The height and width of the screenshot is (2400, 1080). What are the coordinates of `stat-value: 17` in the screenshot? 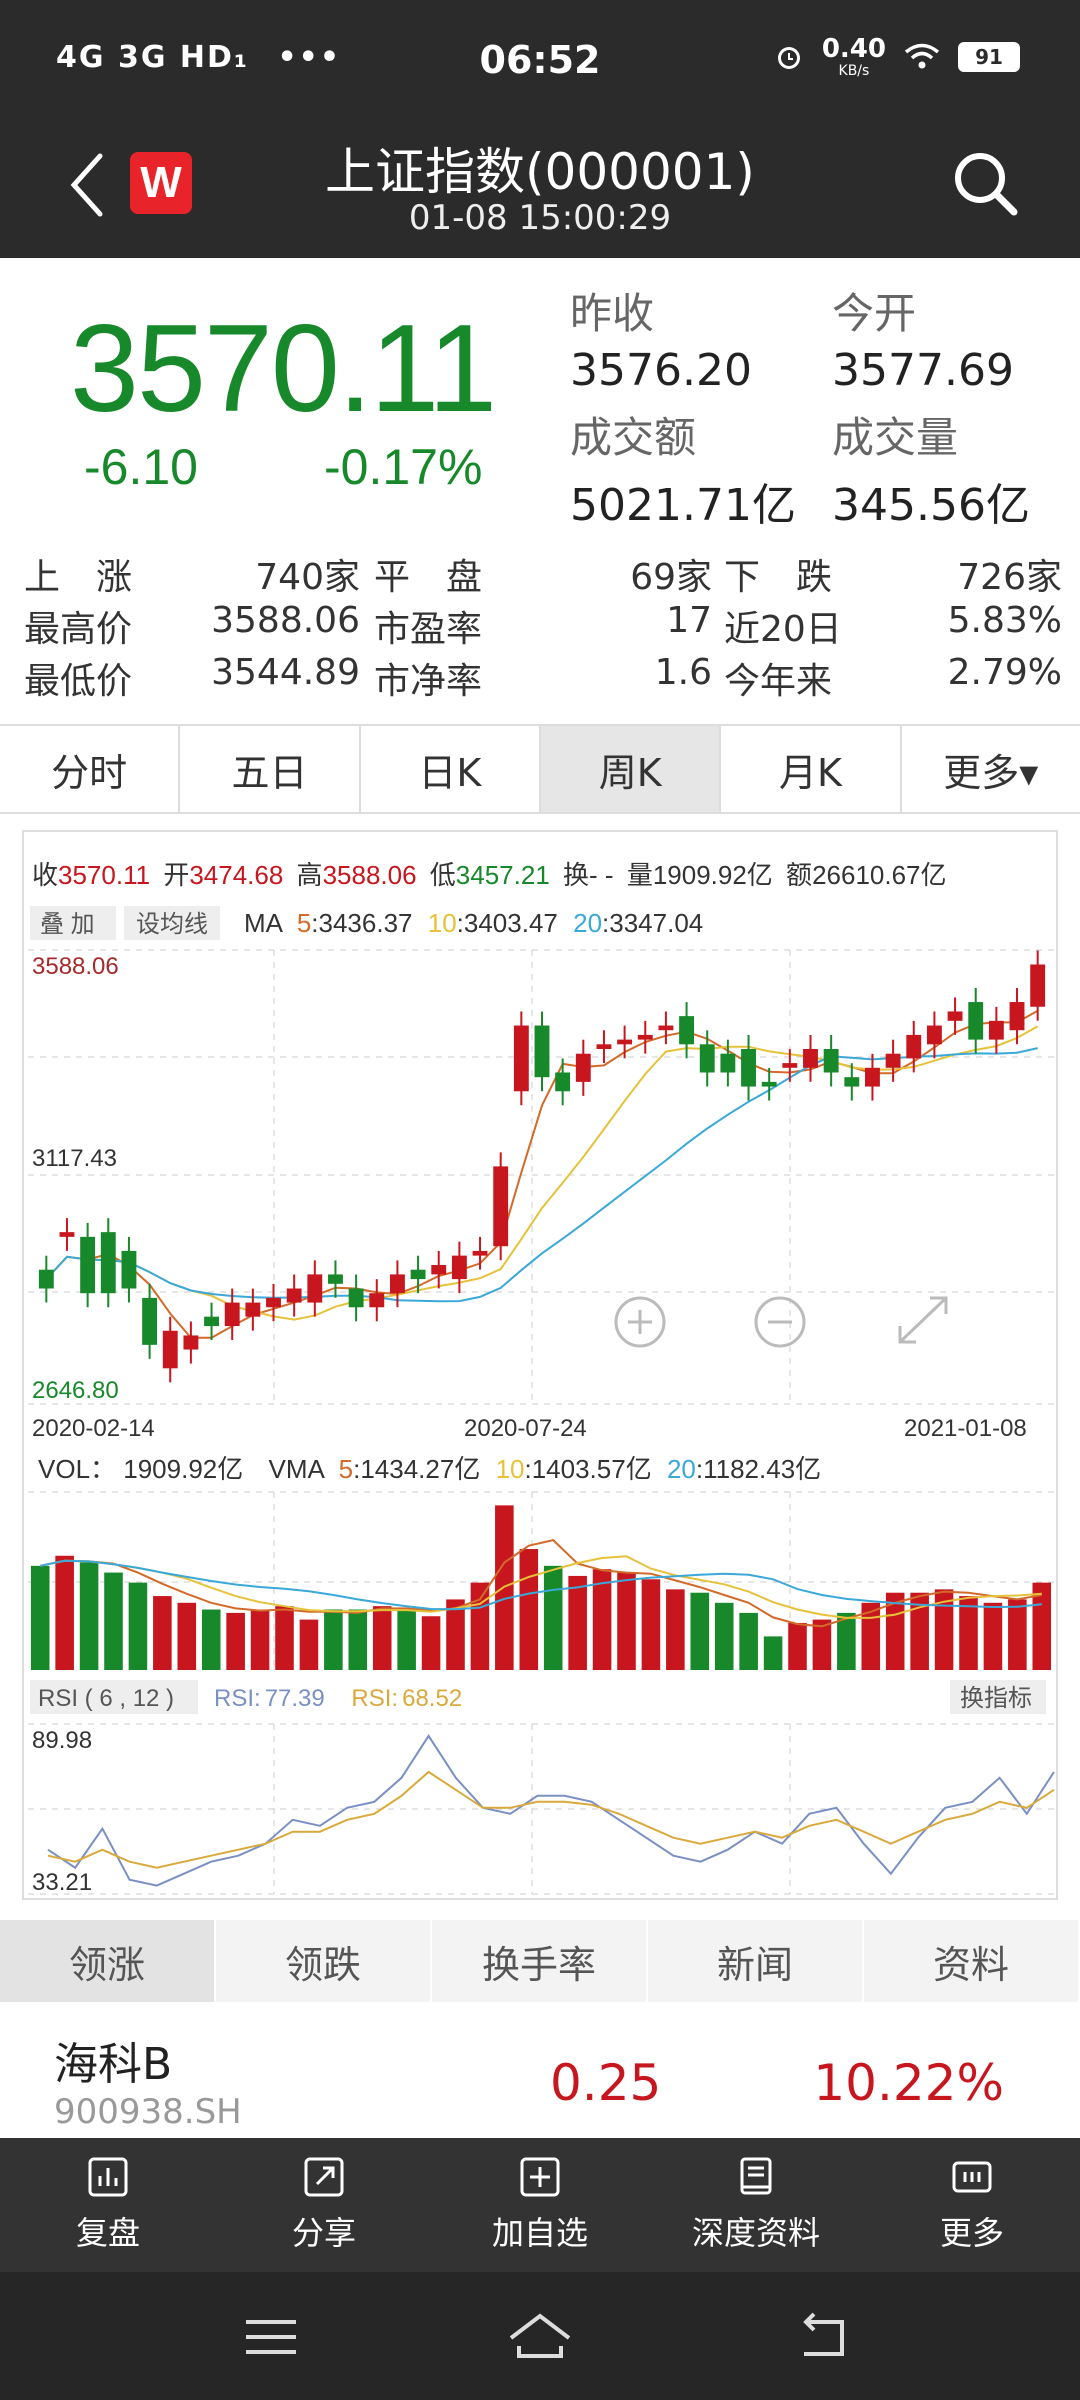 It's located at (689, 620).